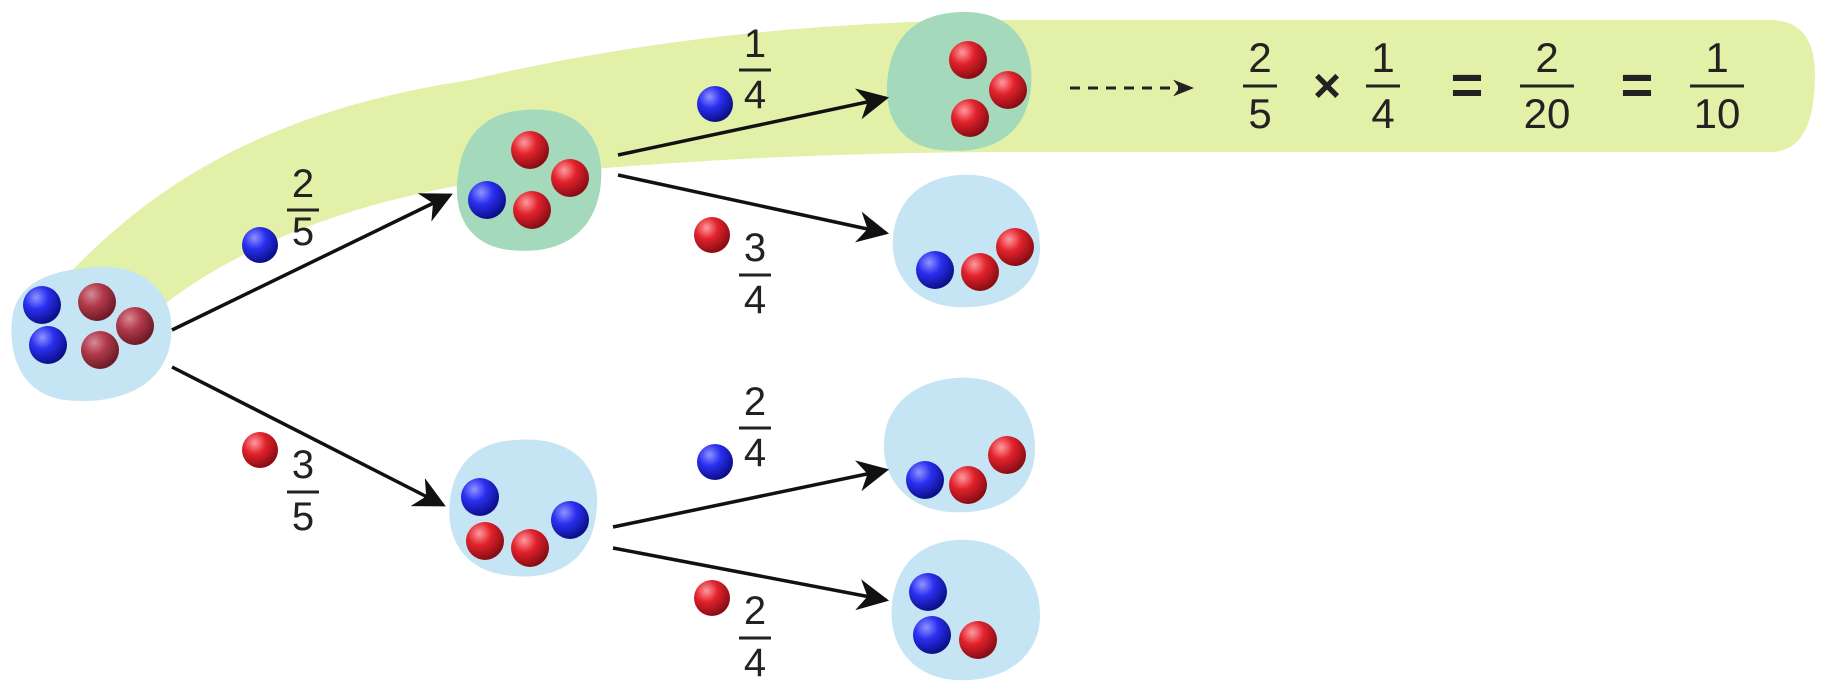  Describe the element at coordinates (732, 269) in the screenshot. I see `branch-label-second-blue-red: 3 4` at that location.